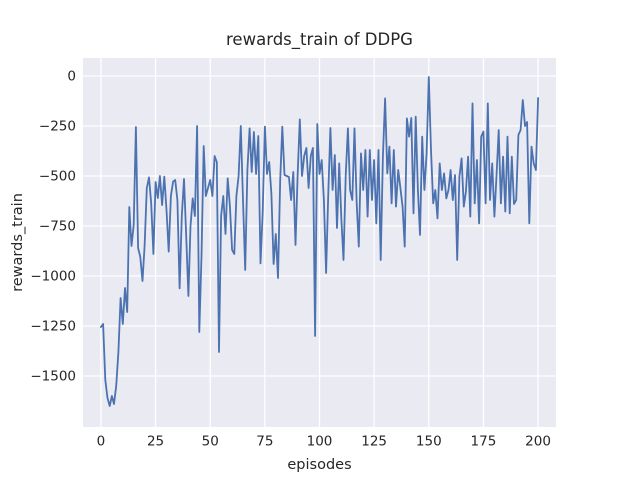 The height and width of the screenshot is (480, 640). What do you see at coordinates (319, 40) in the screenshot?
I see `chart-title: rewards_train of DDPG` at bounding box center [319, 40].